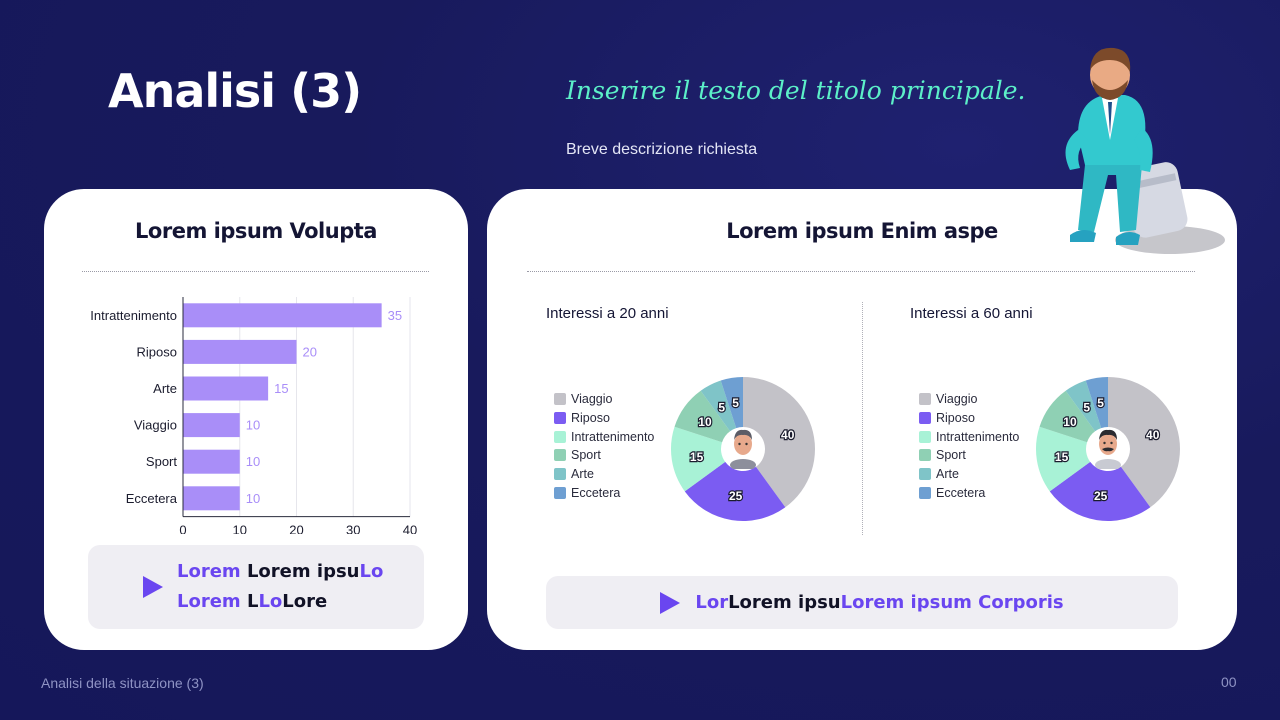  I want to click on y-category-label: Intrattenimento, so click(133, 315).